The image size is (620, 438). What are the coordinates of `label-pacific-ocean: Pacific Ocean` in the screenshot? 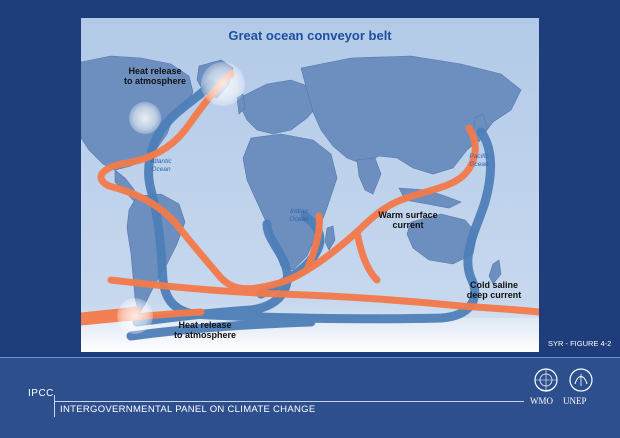 It's located at (479, 160).